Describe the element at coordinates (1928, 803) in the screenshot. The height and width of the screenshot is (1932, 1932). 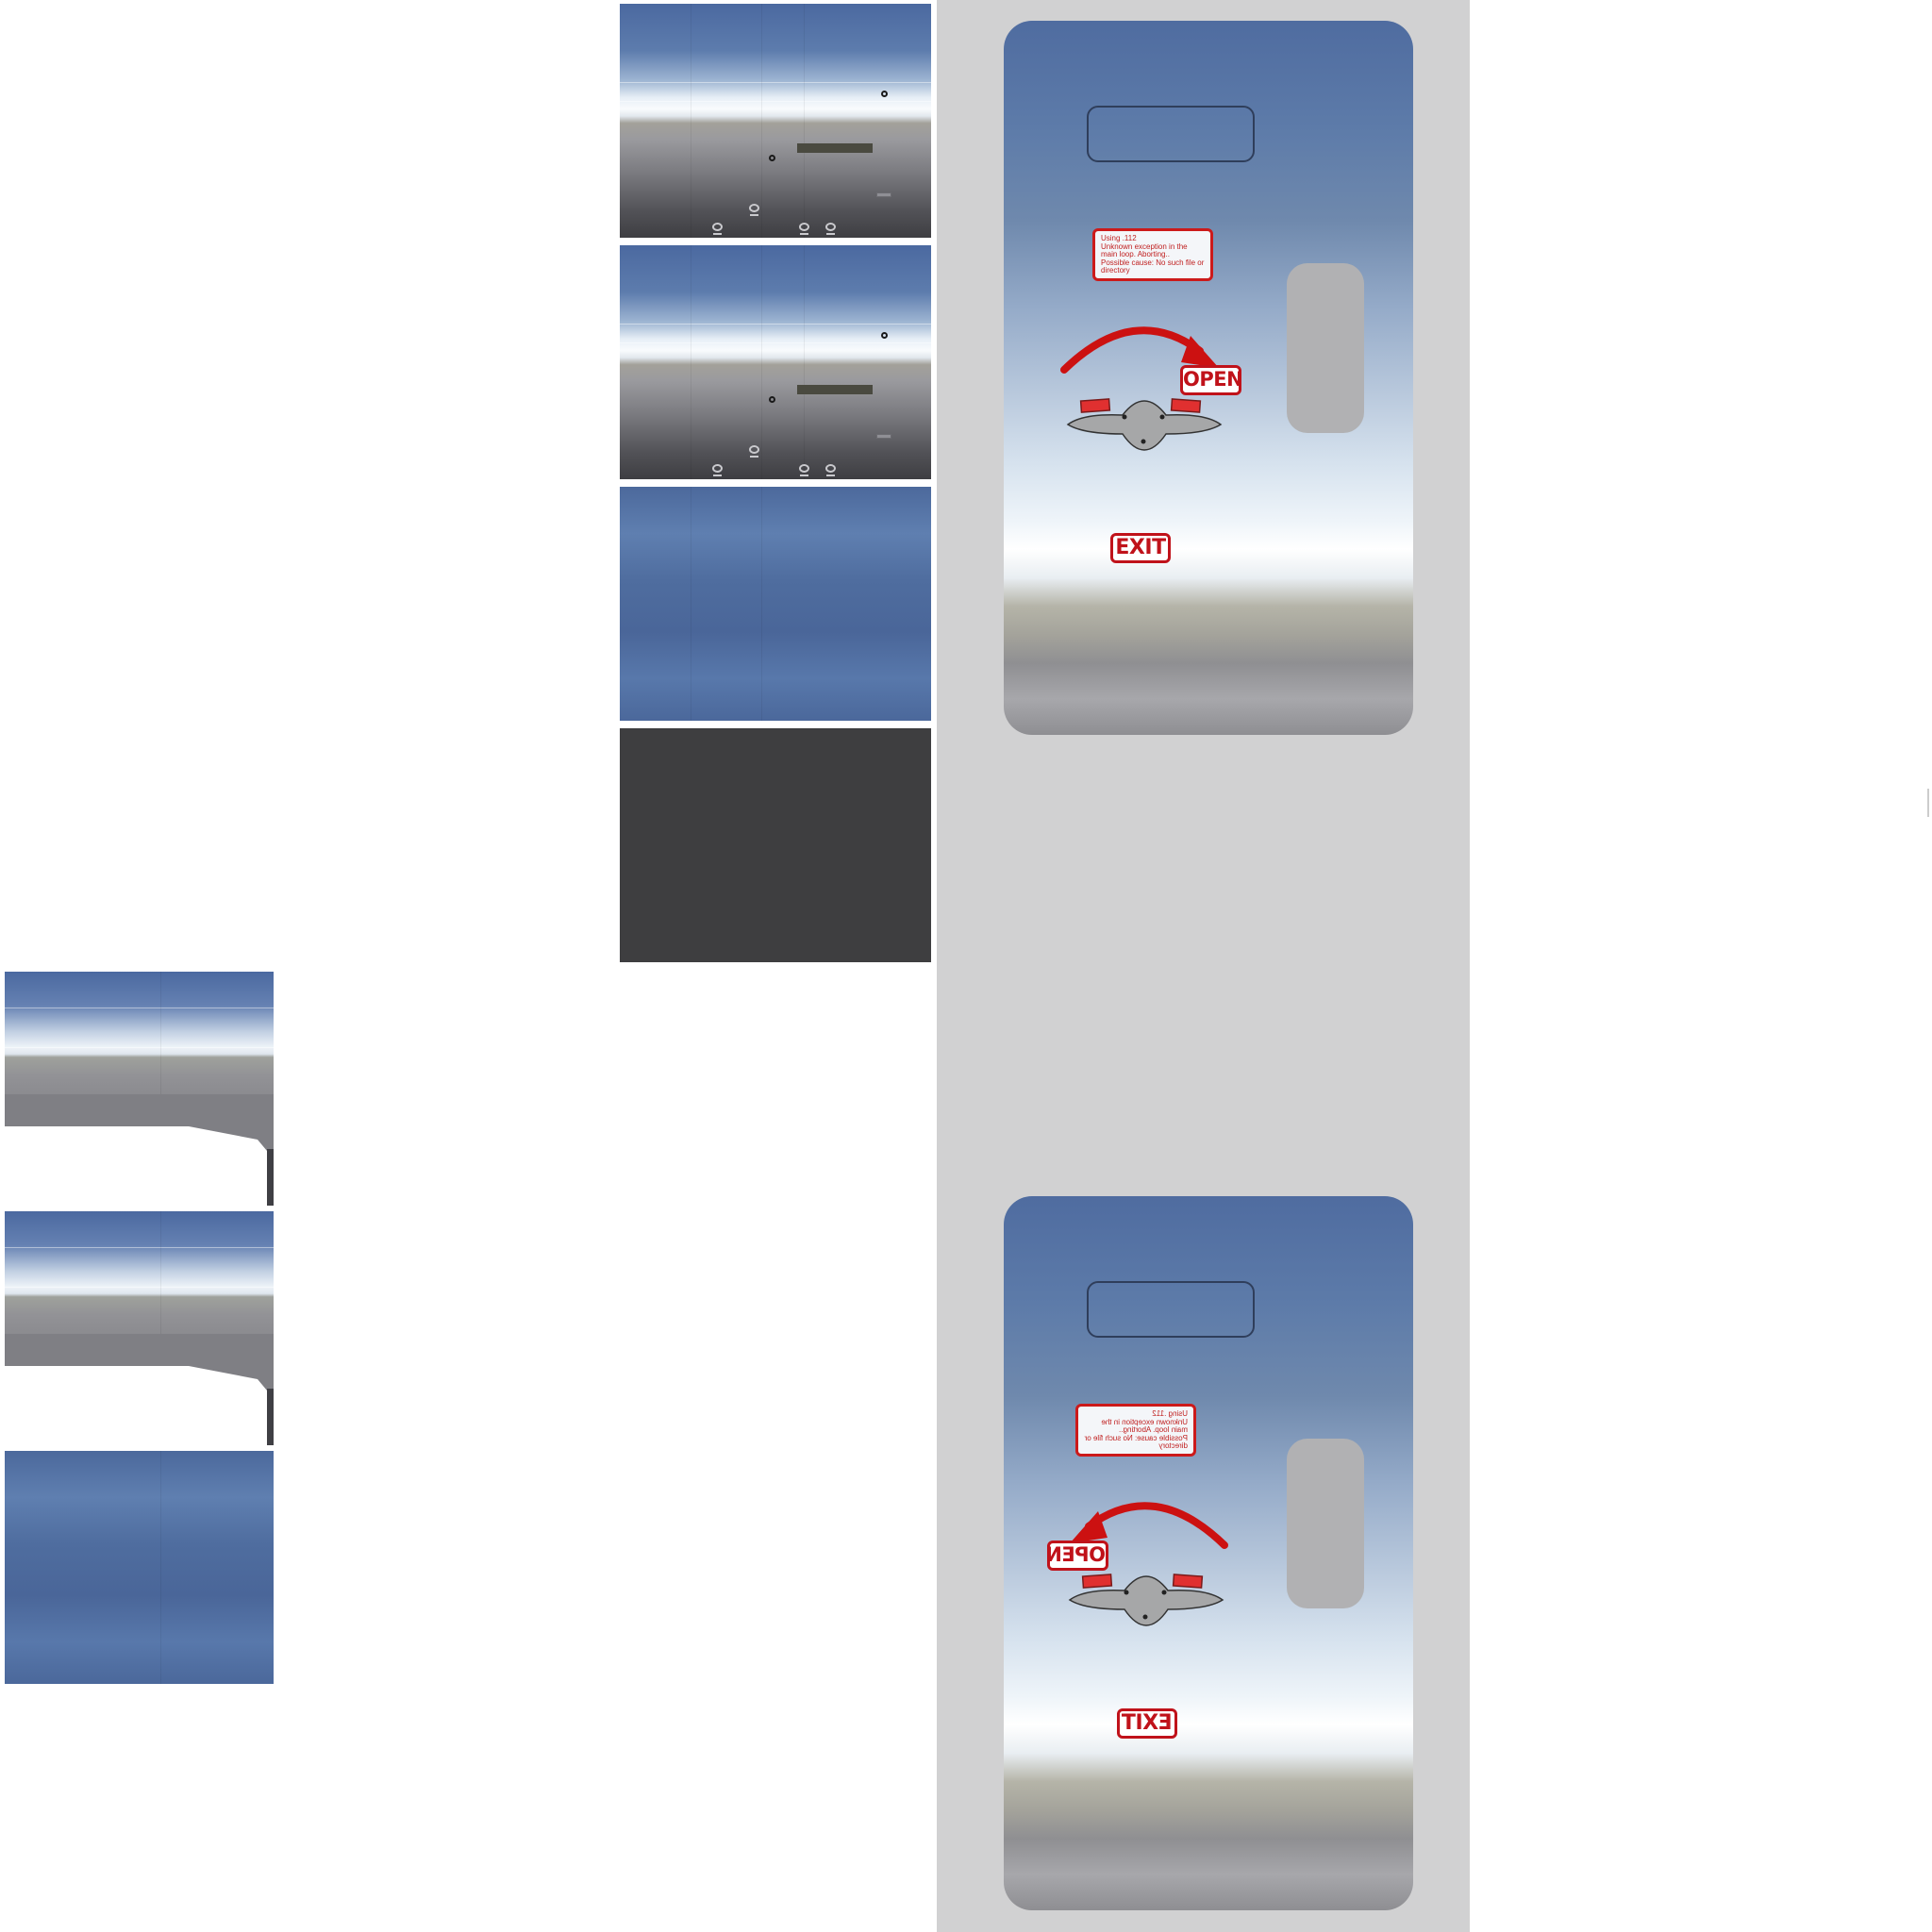
I see `edge-marker` at that location.